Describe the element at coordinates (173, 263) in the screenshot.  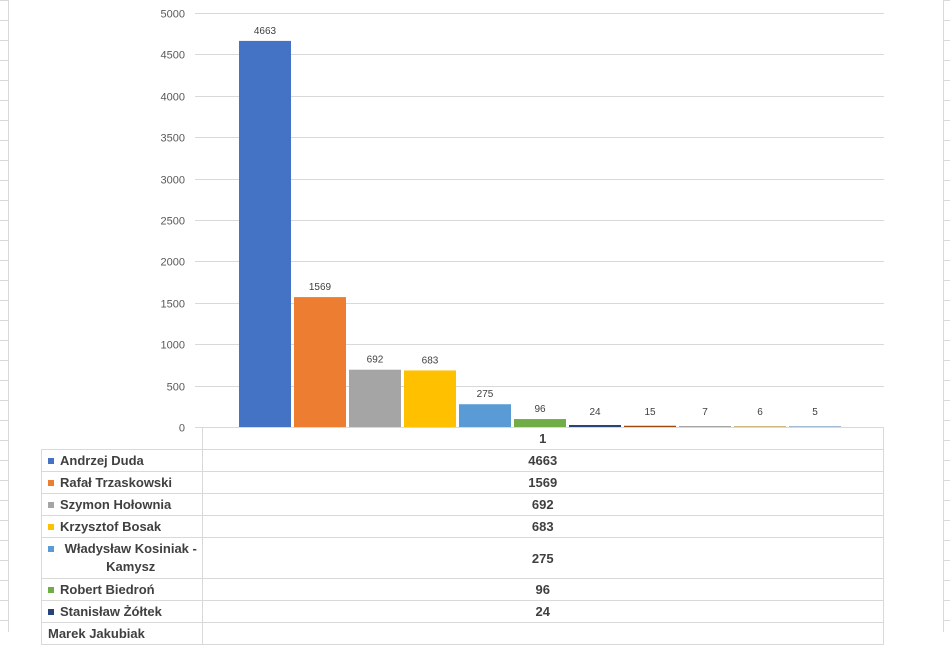
I see `y-tick-label-2000: 2000` at that location.